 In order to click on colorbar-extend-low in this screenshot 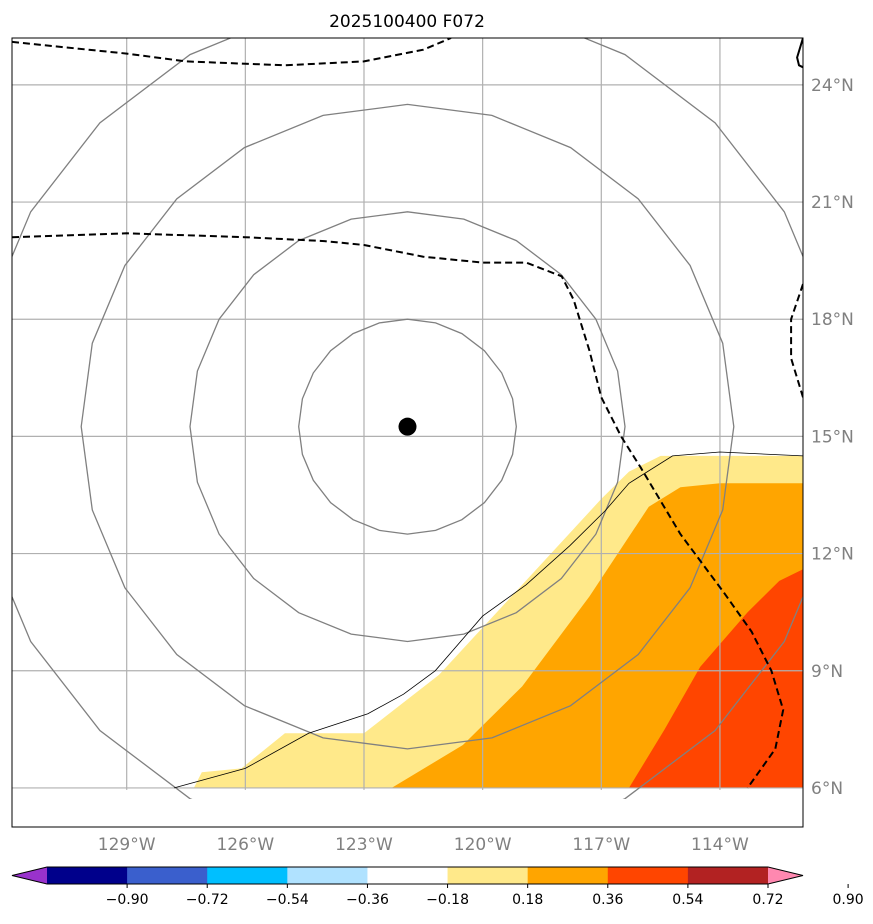, I will do `click(29, 875)`.